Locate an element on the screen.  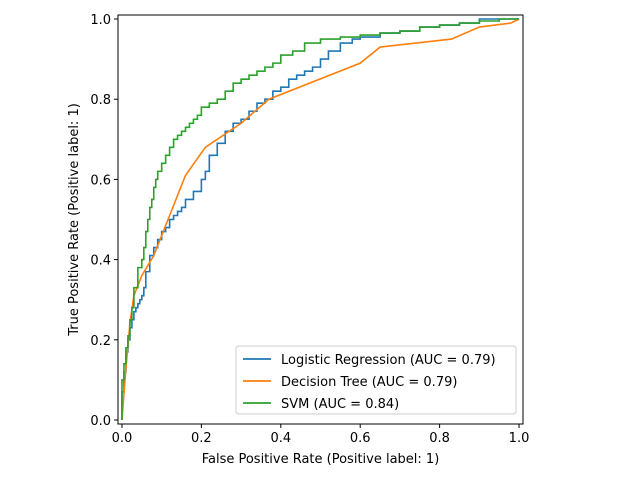
x-tick-label: 1.0 is located at coordinates (519, 438).